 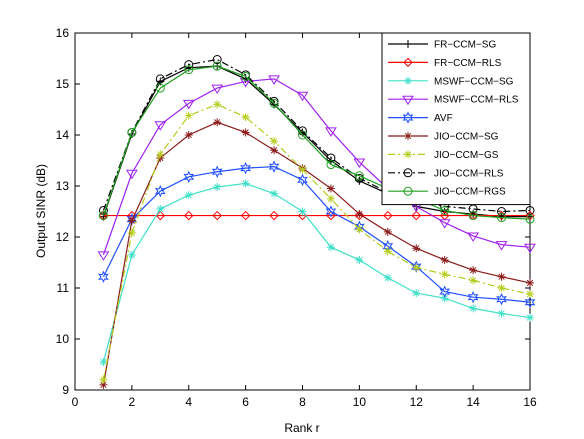 What do you see at coordinates (445, 63) in the screenshot?
I see `legend-item: FR−CCM−RLS` at bounding box center [445, 63].